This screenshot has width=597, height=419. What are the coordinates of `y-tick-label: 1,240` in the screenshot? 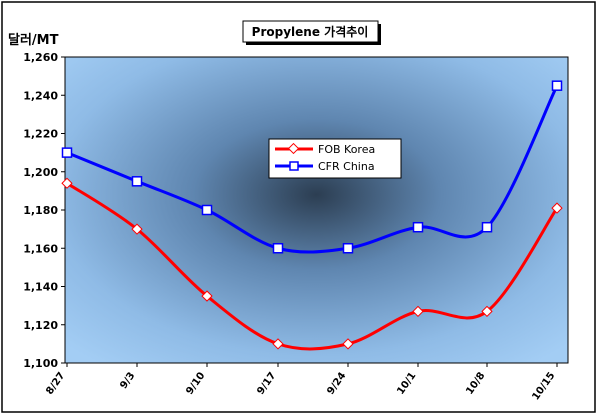 It's located at (40, 95).